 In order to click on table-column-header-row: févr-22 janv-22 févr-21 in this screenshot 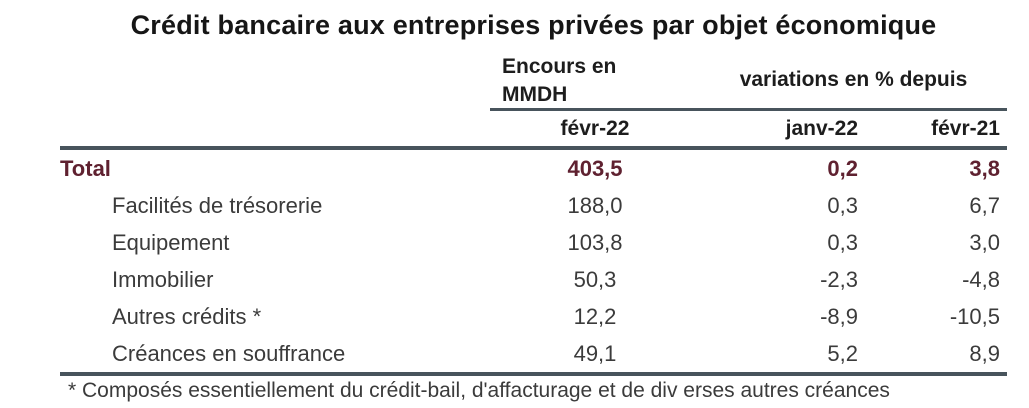, I will do `click(533, 128)`.